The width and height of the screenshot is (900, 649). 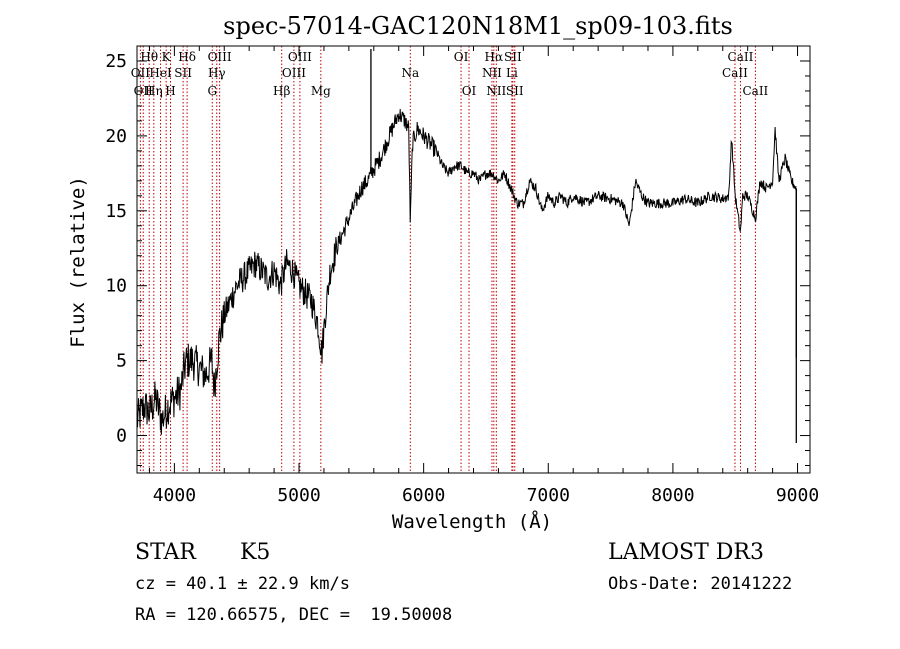 What do you see at coordinates (174, 495) in the screenshot?
I see `x-tick-label-0: 4000` at bounding box center [174, 495].